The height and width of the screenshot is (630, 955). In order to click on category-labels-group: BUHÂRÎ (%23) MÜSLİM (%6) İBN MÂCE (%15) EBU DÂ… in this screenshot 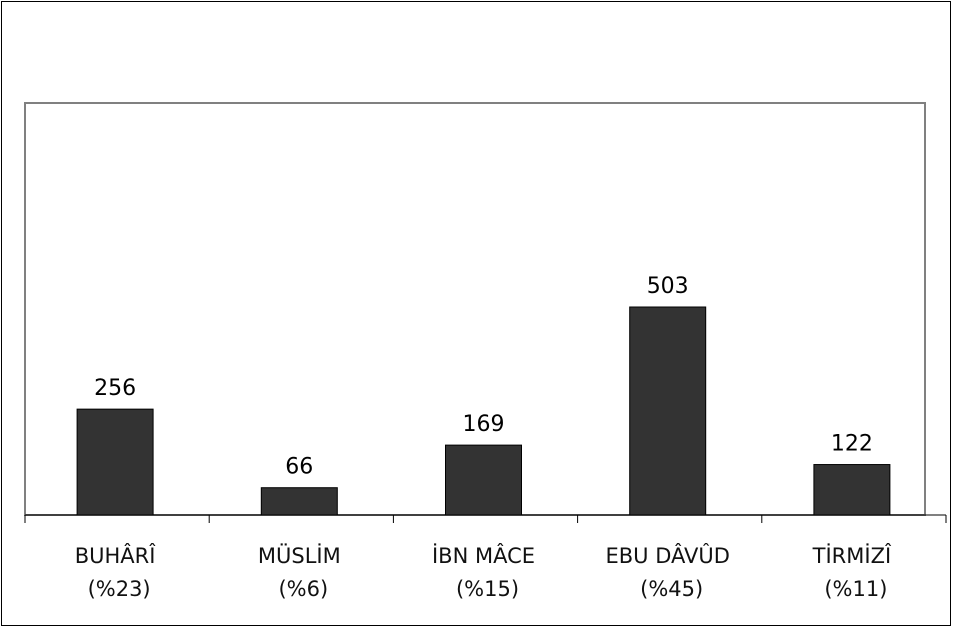, I will do `click(483, 572)`.